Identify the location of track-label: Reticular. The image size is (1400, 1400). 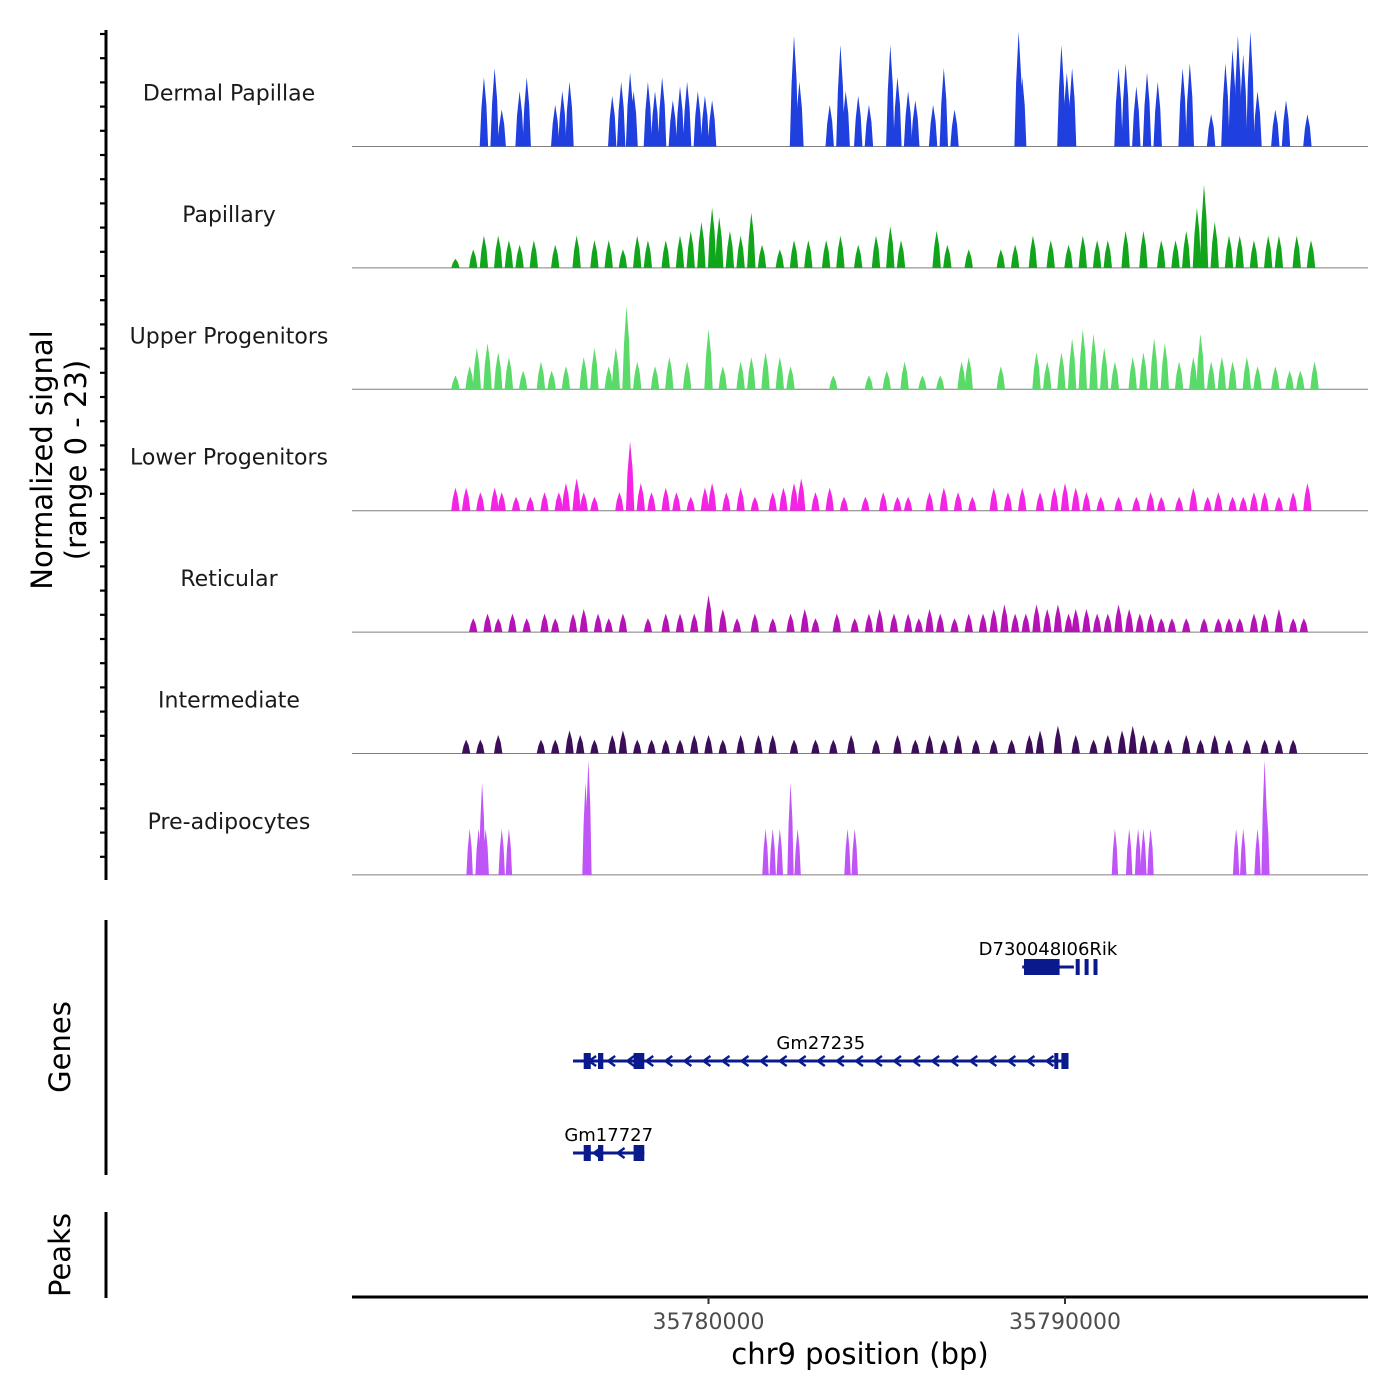
(229, 579).